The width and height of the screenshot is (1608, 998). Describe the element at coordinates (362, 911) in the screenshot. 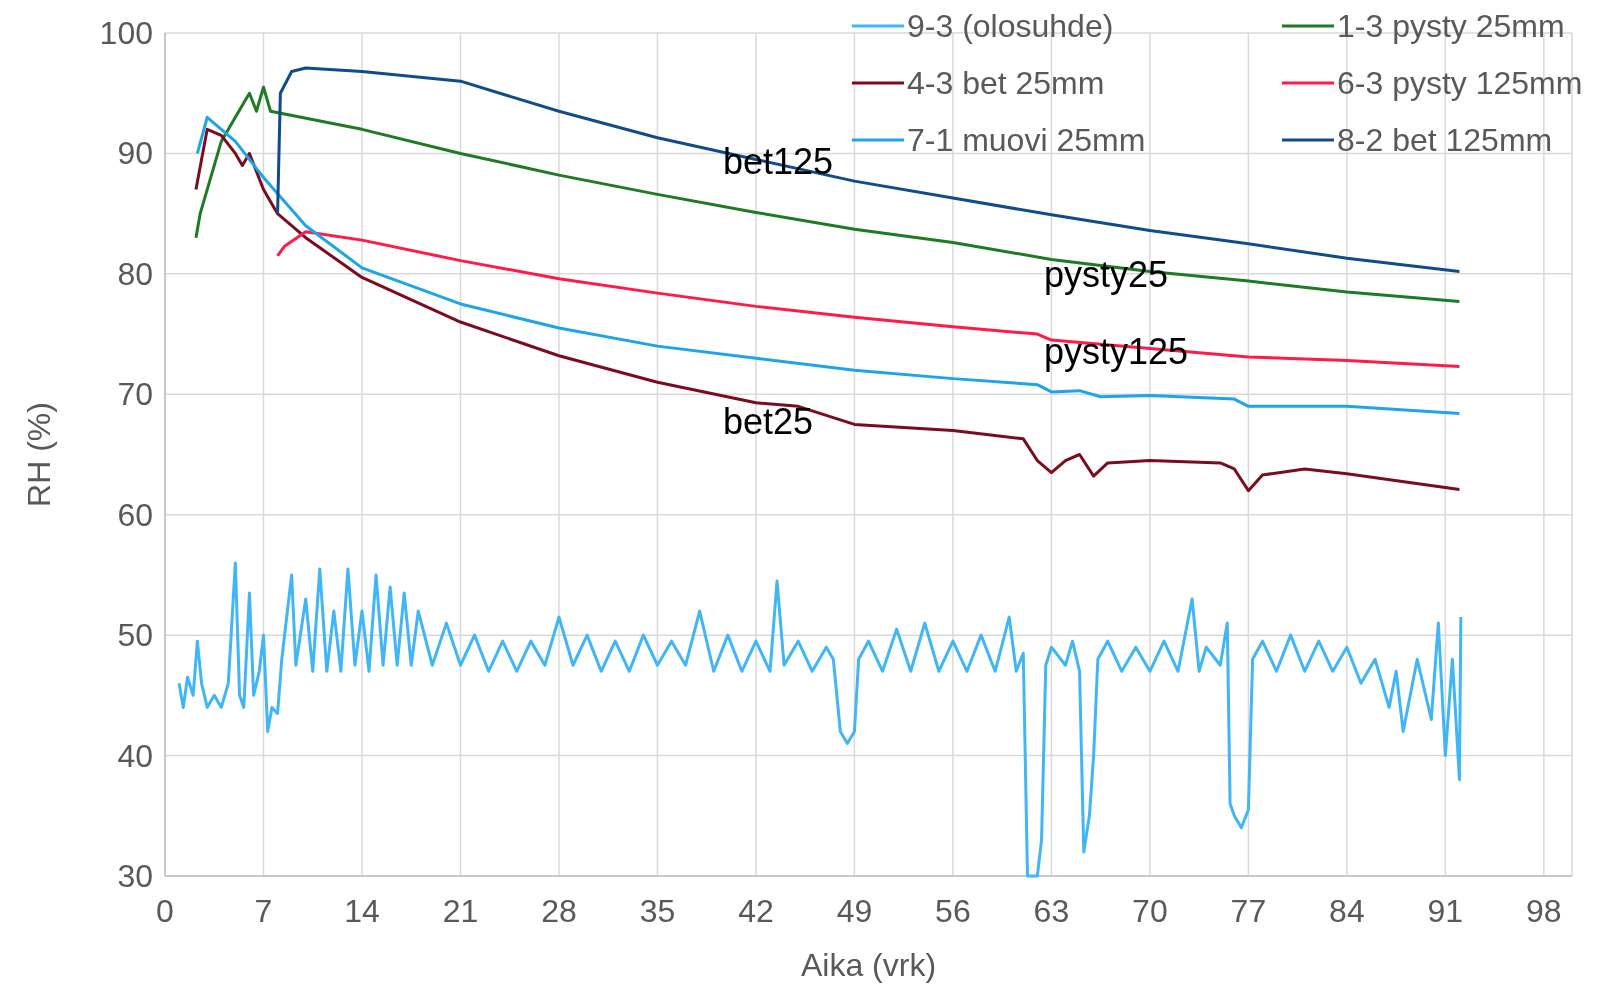

I see `x-tick-label: 14` at that location.